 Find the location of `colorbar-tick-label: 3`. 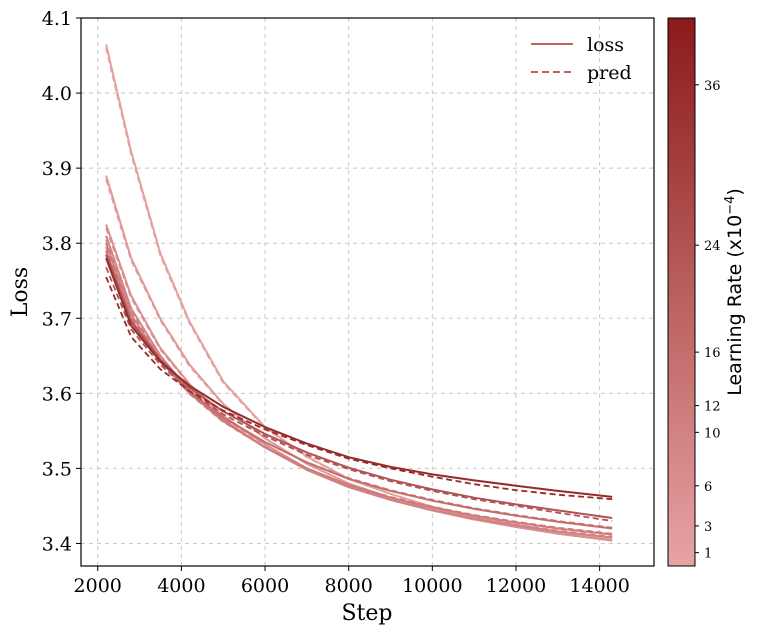

colorbar-tick-label: 3 is located at coordinates (708, 527).